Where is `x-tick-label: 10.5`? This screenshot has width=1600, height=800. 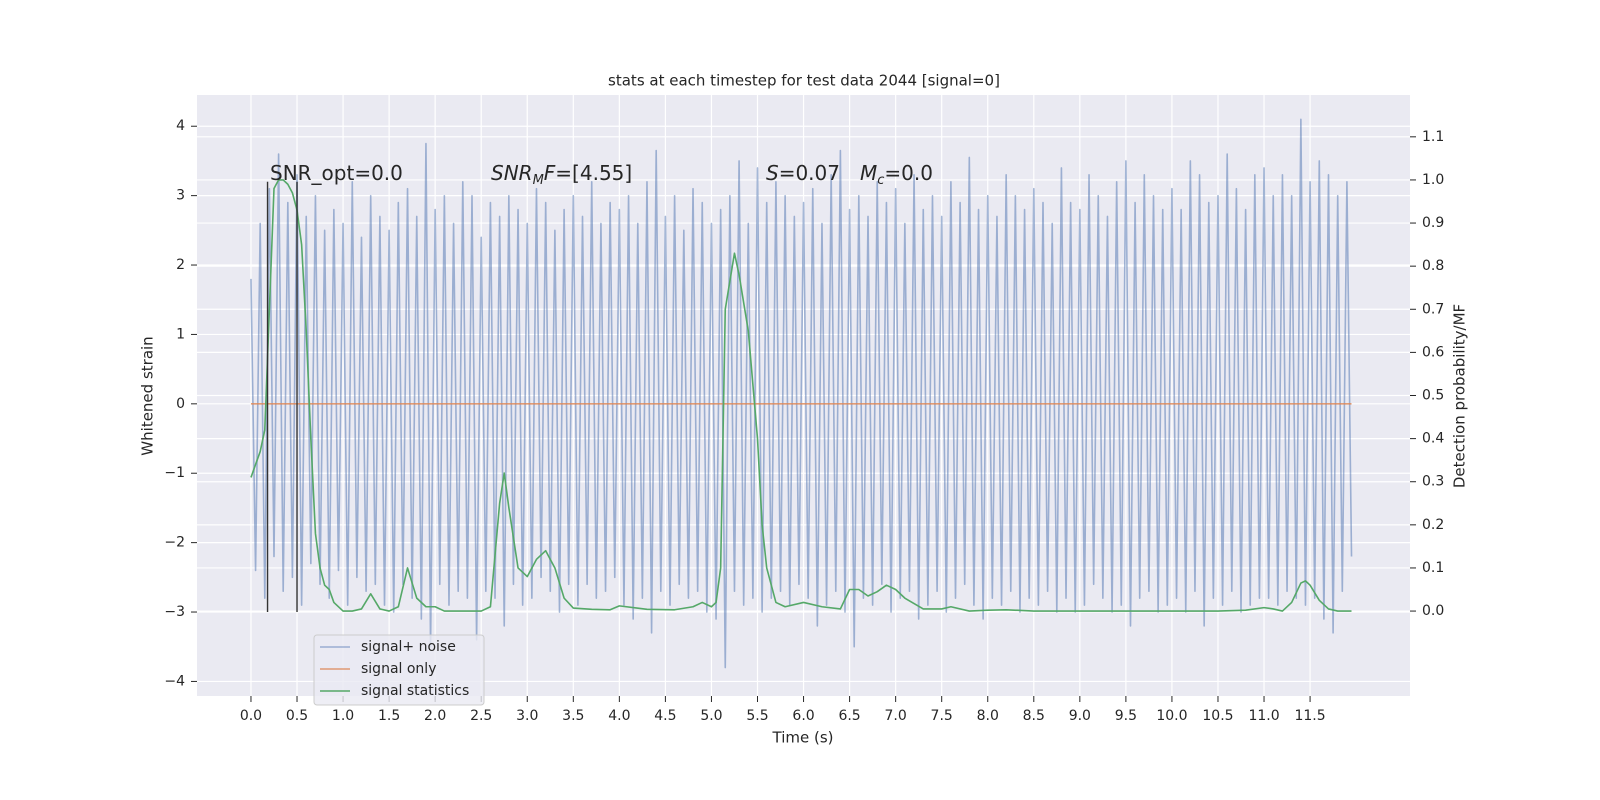
x-tick-label: 10.5 is located at coordinates (1217, 716).